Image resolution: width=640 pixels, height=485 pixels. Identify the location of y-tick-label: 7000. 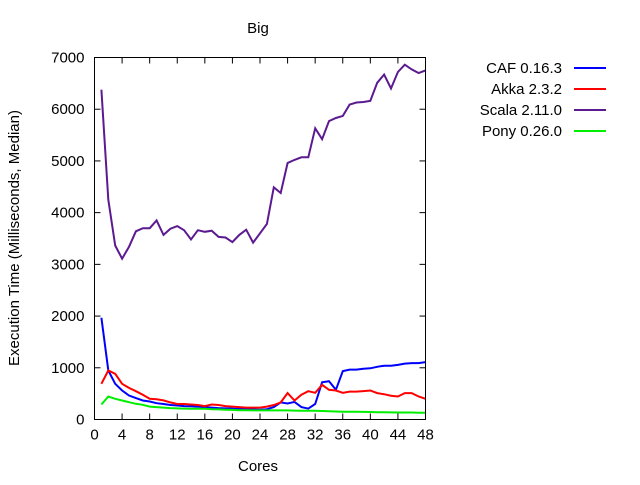
(67, 58).